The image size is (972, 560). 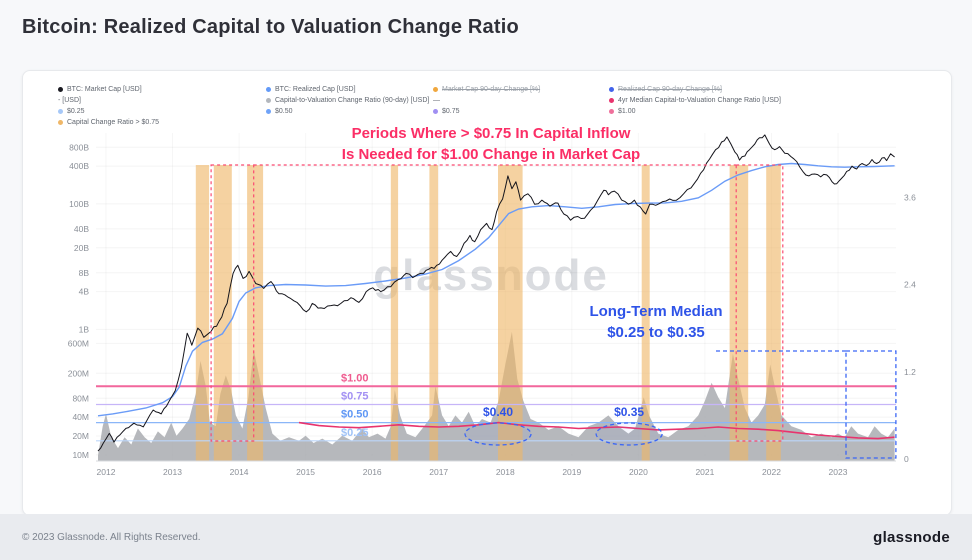 What do you see at coordinates (79, 147) in the screenshot?
I see `left-axis-tick: 800B` at bounding box center [79, 147].